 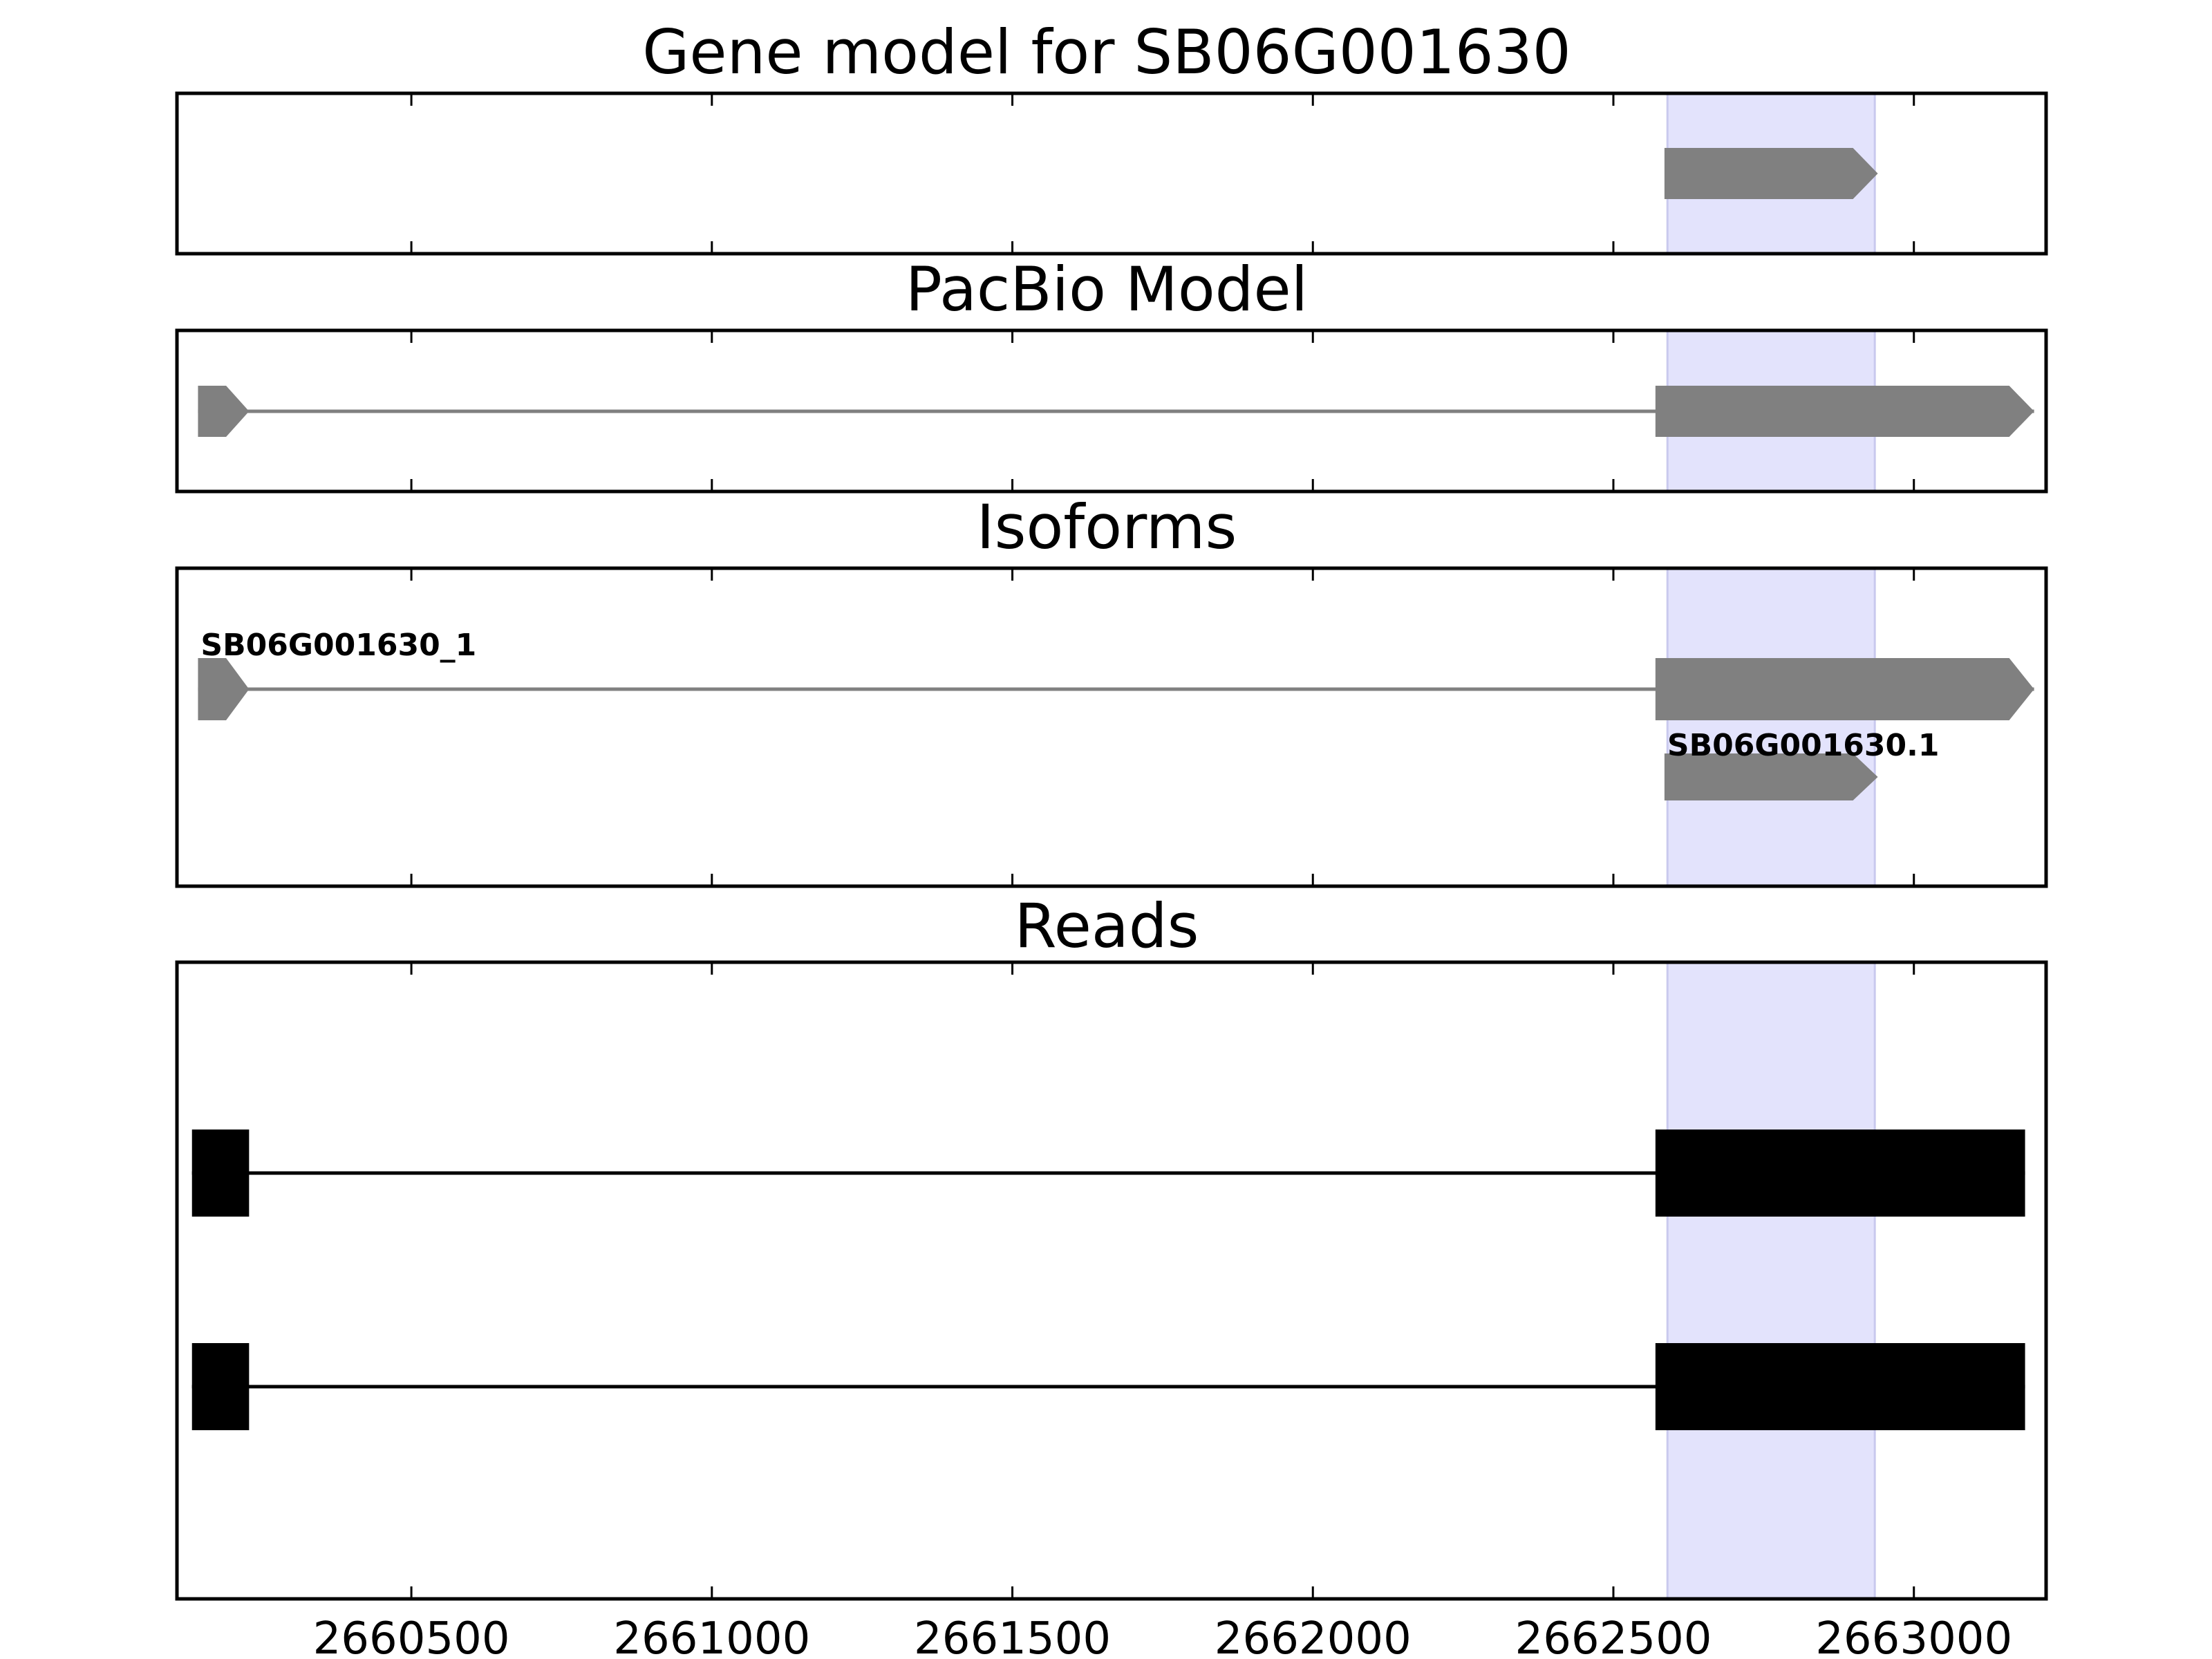 I want to click on x-tick-label: 2663000, so click(x=1914, y=1636).